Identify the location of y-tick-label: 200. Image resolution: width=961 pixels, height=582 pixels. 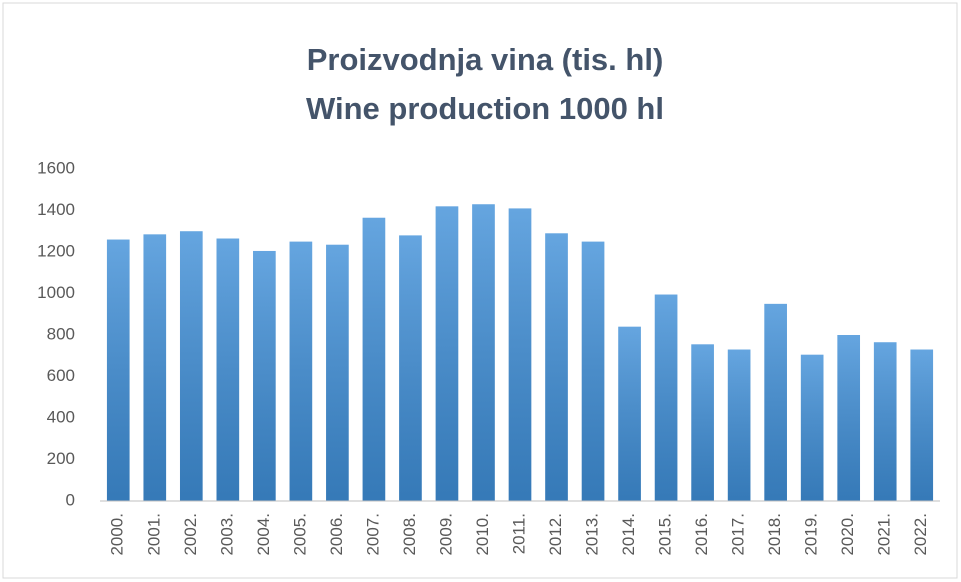
(61, 458).